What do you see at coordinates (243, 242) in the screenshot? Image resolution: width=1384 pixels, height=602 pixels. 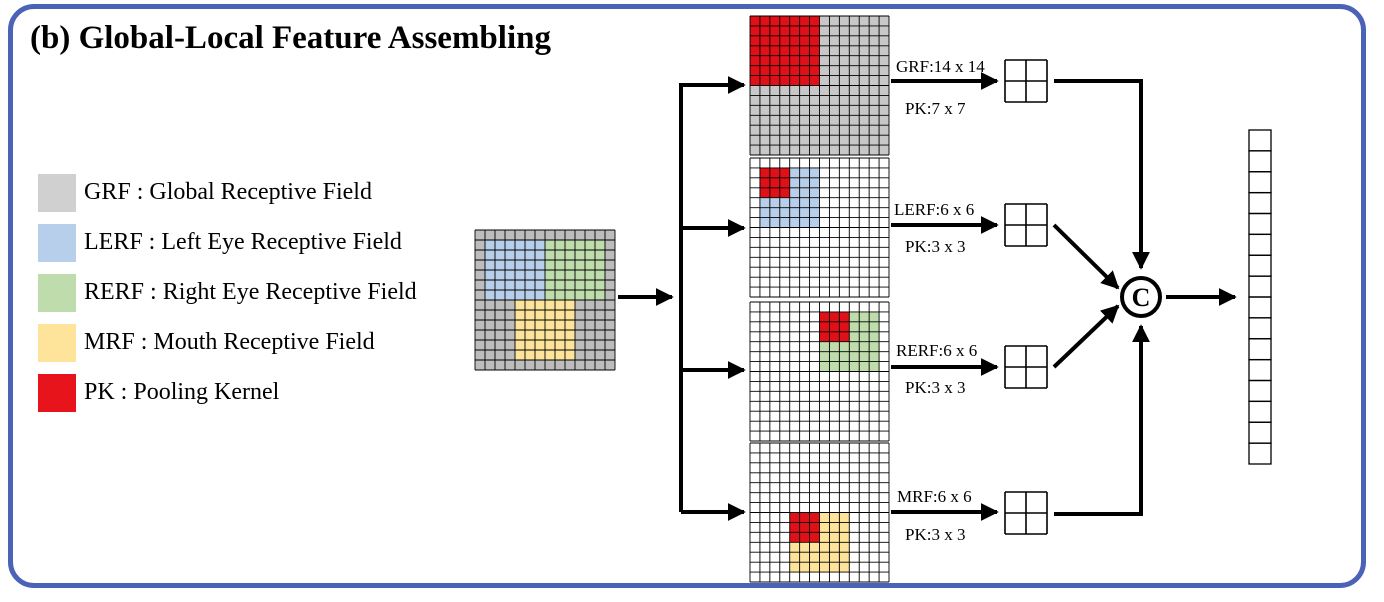 I see `legend-label-lerf: LERF : Left Eye Receptive Field` at bounding box center [243, 242].